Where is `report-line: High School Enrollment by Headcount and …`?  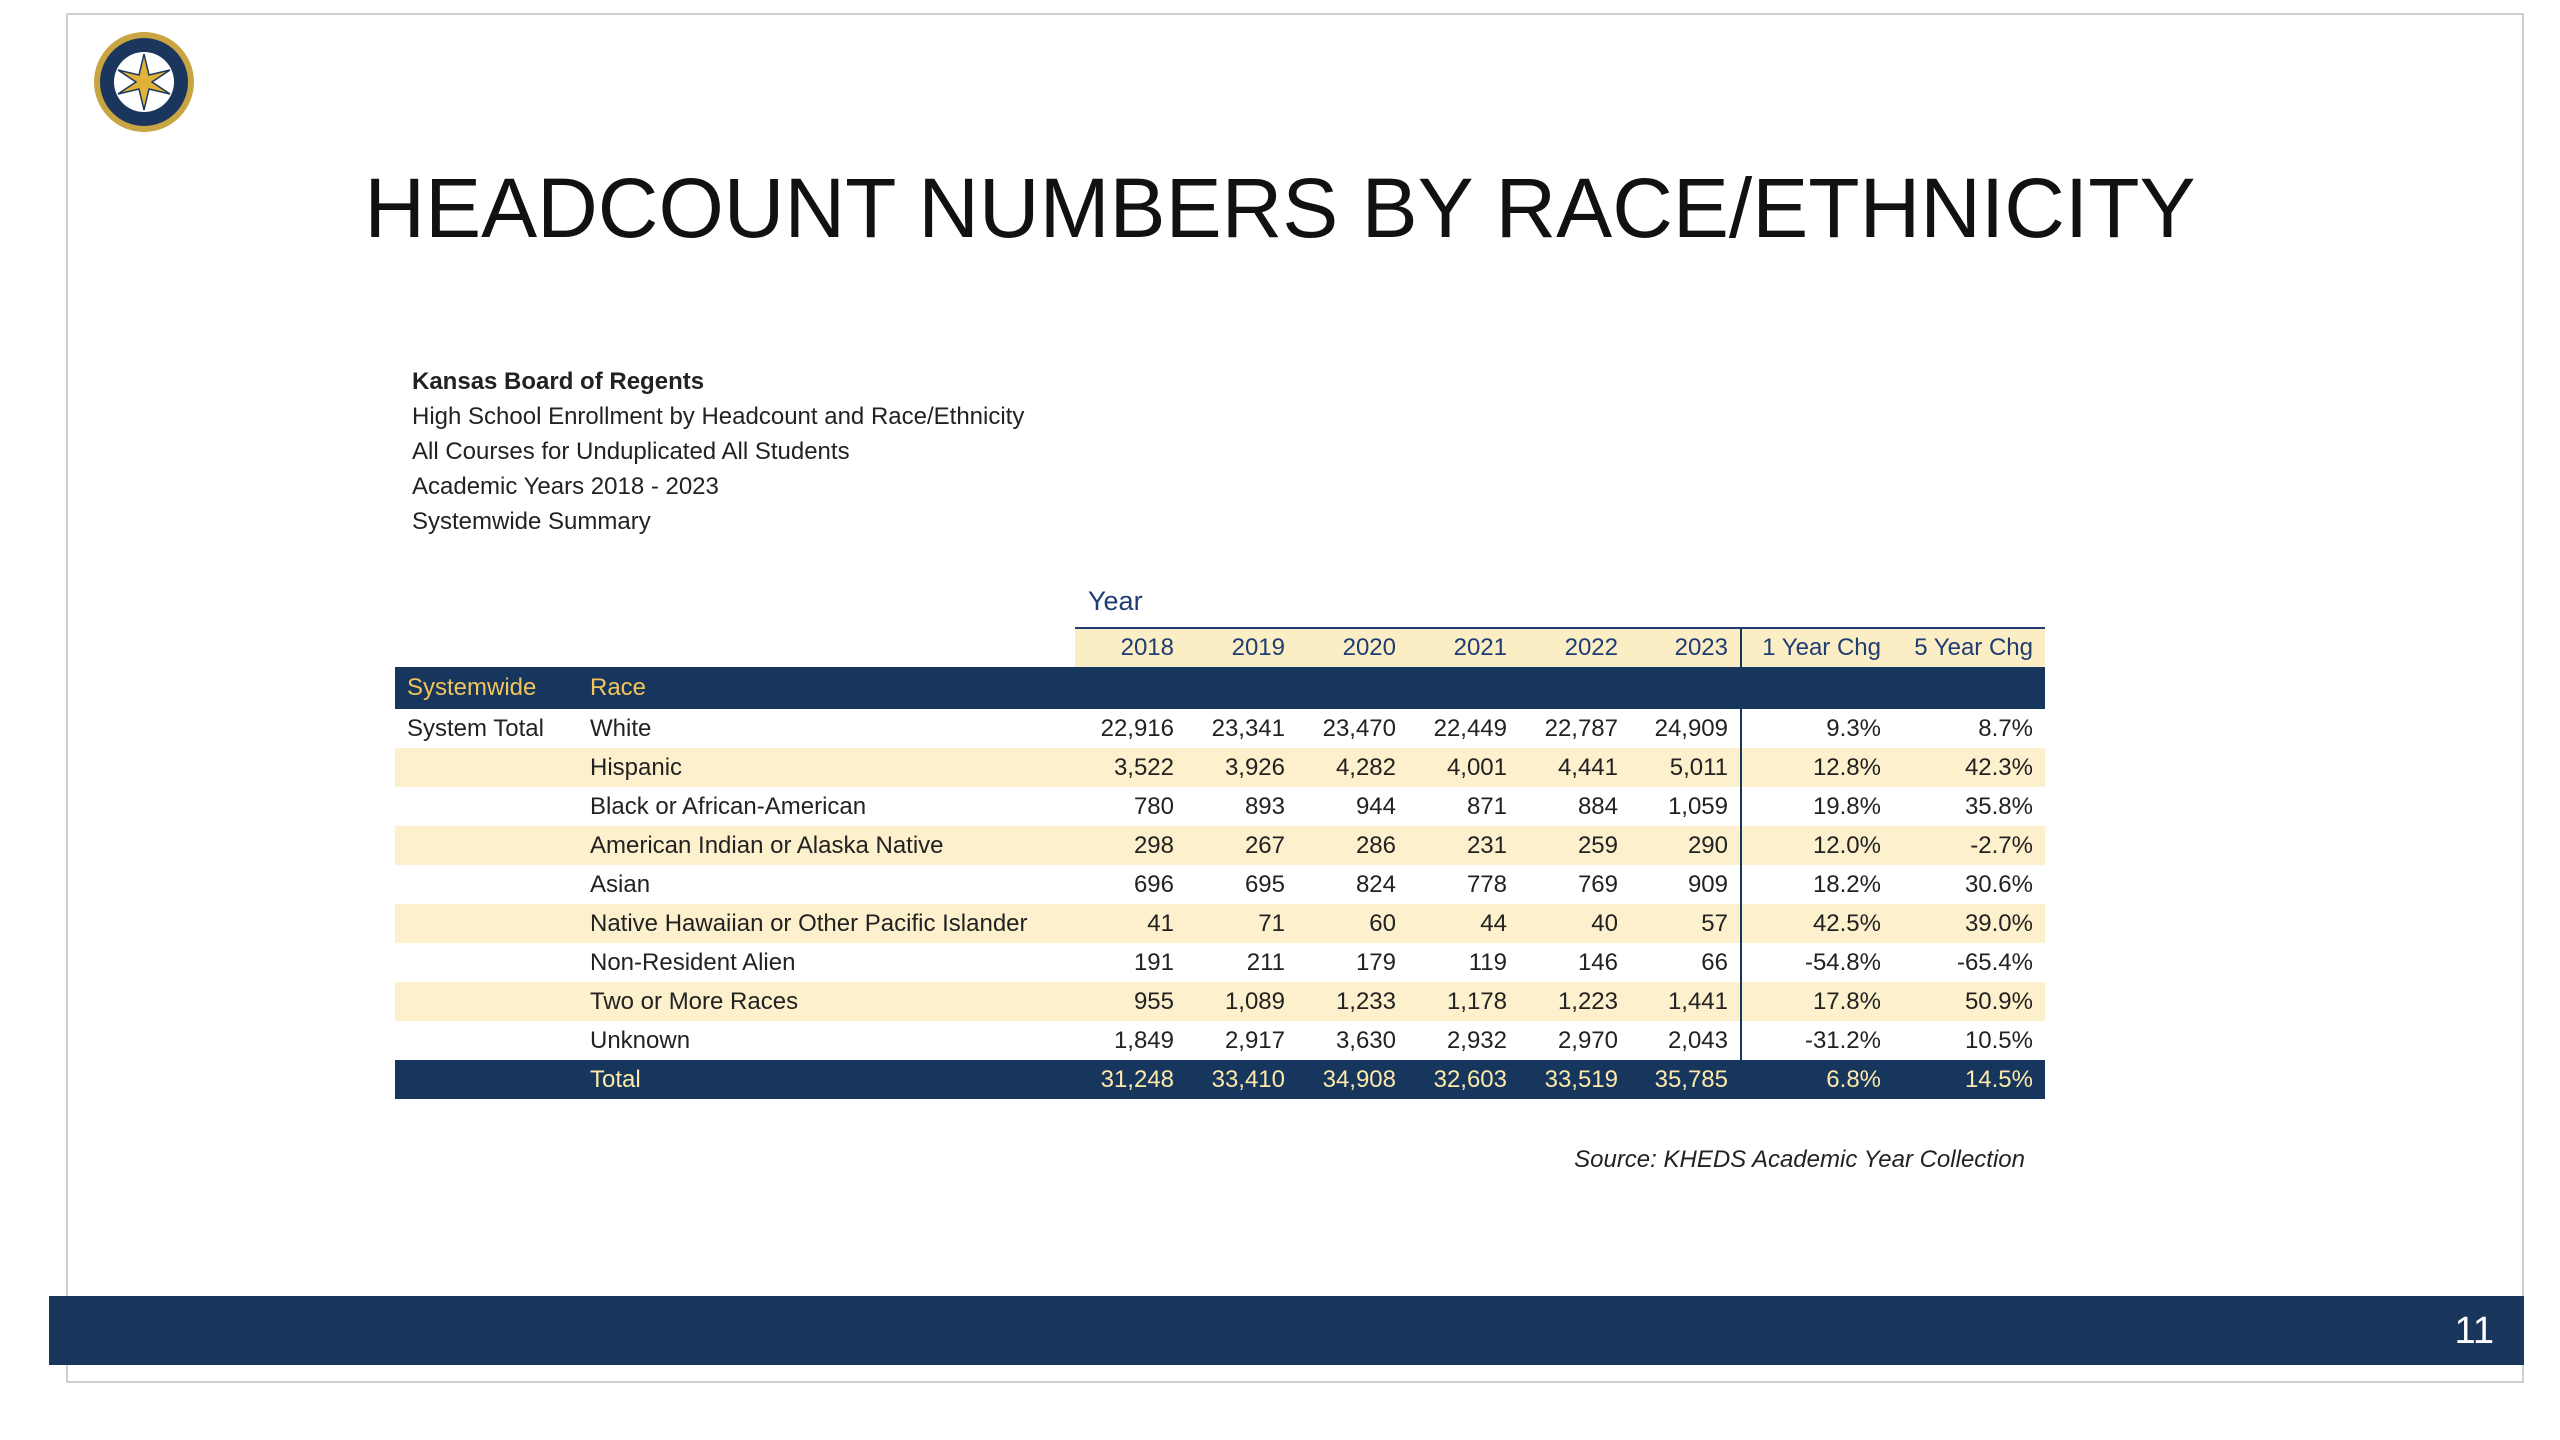 report-line: High School Enrollment by Headcount and … is located at coordinates (718, 416).